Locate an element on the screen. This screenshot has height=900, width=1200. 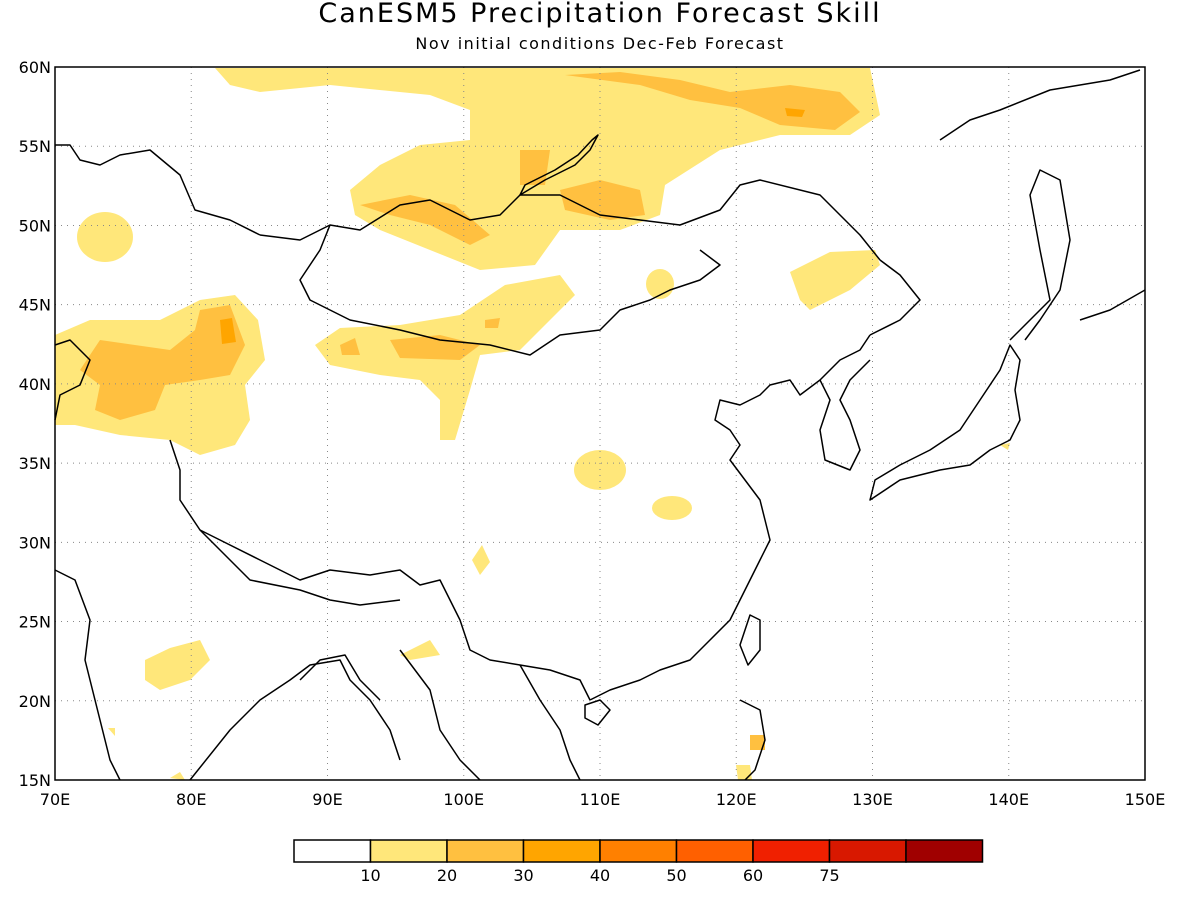
longitude-label: 140E is located at coordinates (1008, 799).